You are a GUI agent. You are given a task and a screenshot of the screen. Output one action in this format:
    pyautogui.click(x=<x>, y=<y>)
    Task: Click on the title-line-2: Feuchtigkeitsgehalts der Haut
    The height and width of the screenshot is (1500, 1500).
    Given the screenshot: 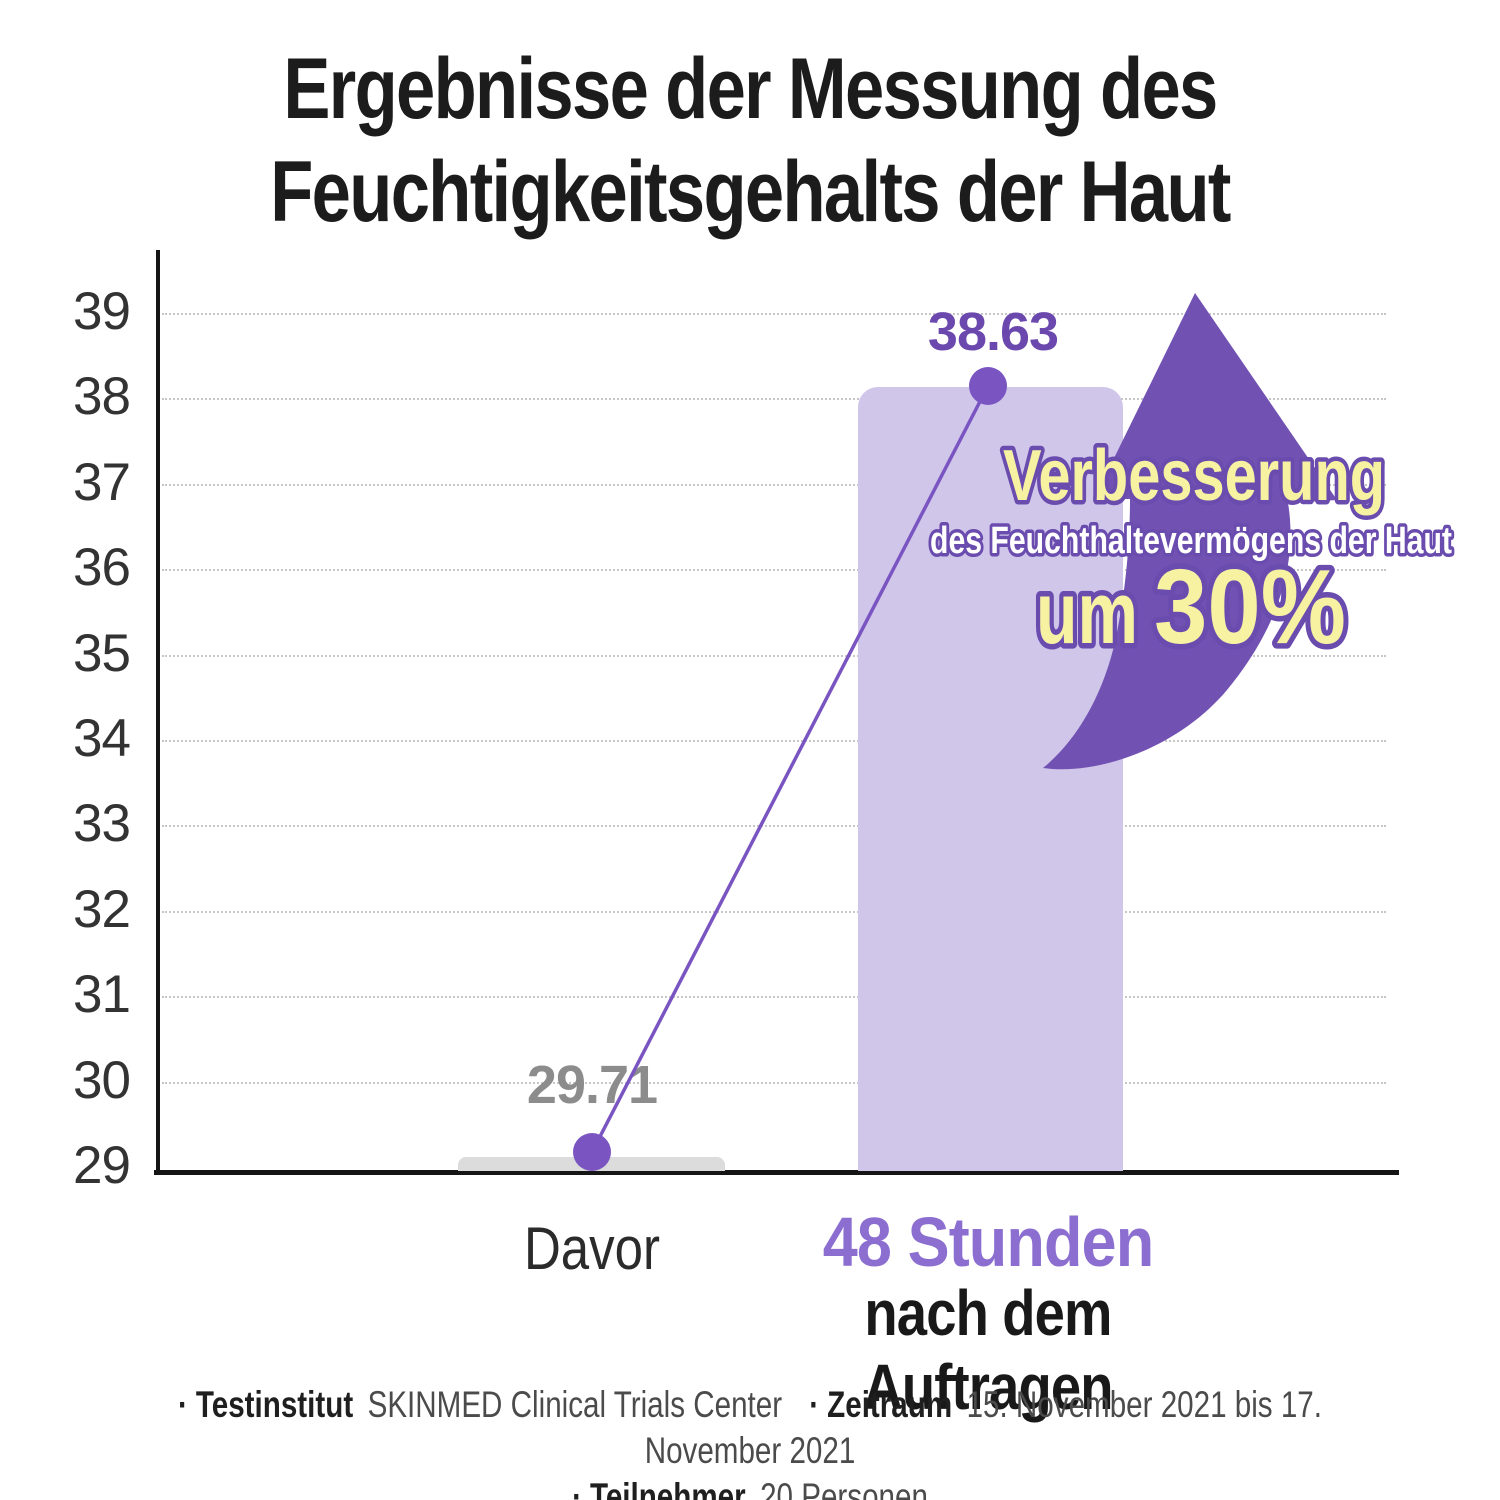 What is the action you would take?
    pyautogui.click(x=750, y=192)
    